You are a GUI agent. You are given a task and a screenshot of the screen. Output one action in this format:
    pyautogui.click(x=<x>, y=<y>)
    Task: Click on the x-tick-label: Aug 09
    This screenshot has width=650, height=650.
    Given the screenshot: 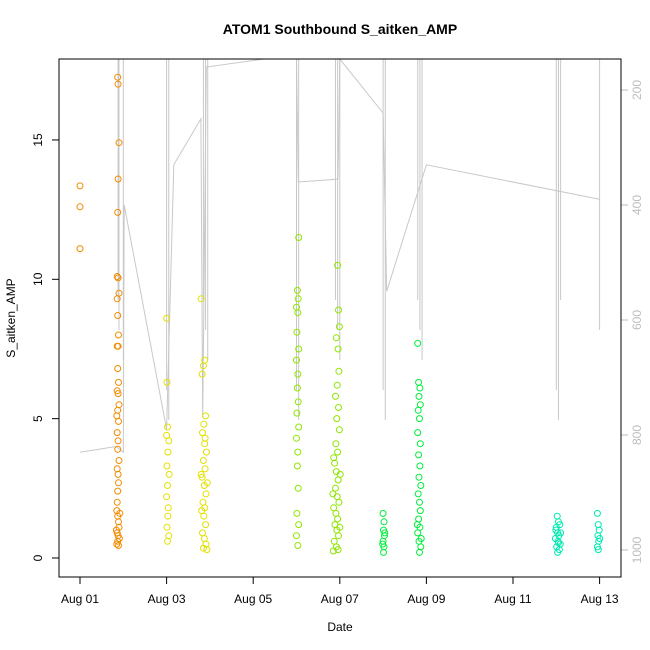 What is the action you would take?
    pyautogui.click(x=426, y=599)
    